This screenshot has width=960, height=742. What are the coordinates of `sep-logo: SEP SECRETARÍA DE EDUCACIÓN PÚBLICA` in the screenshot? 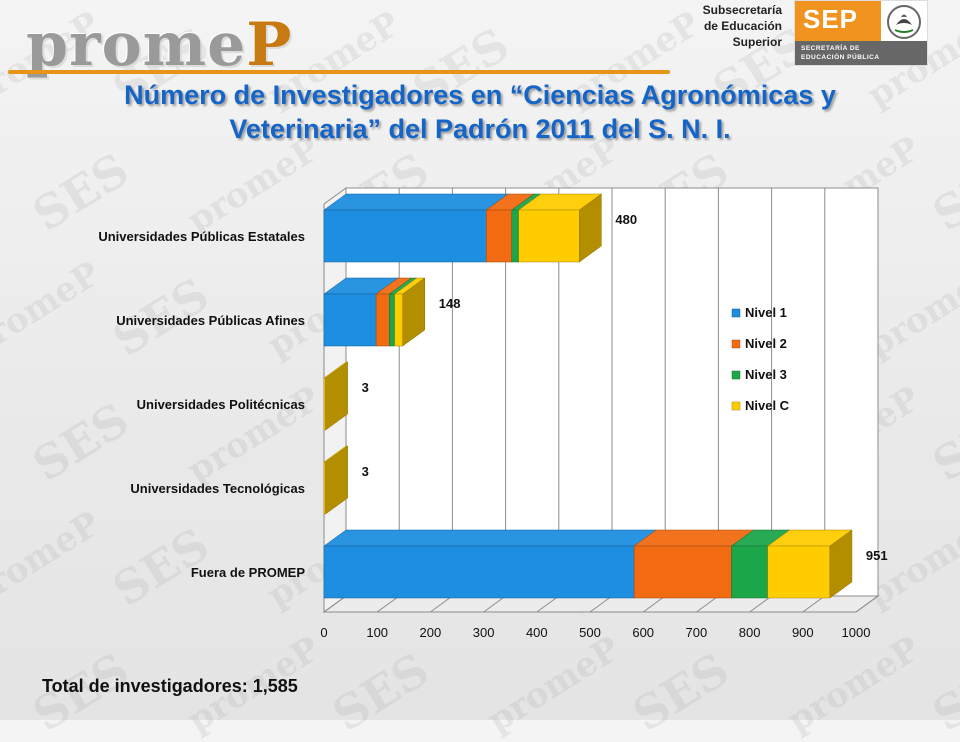 It's located at (861, 33).